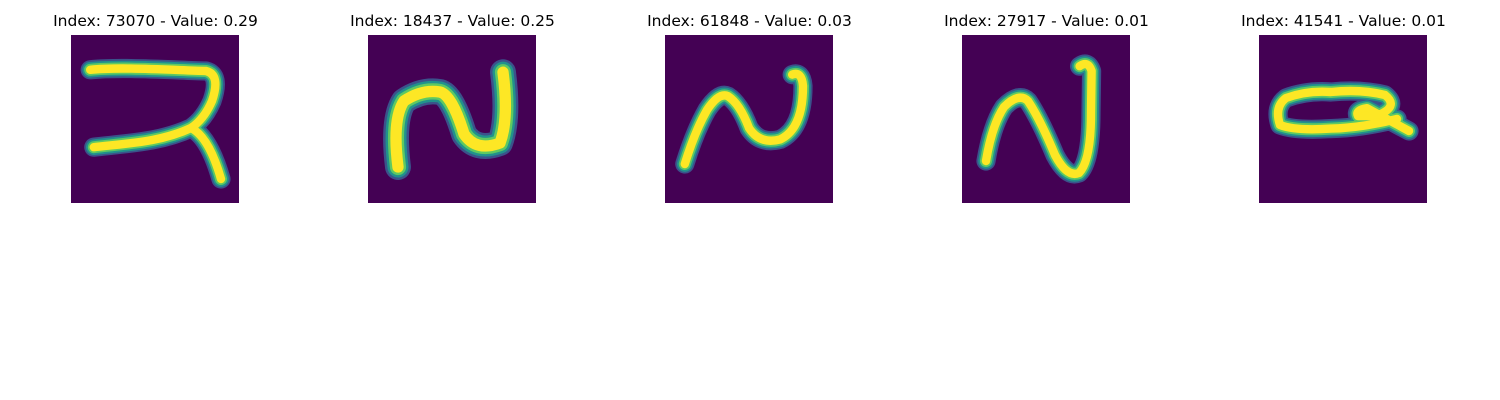 Image resolution: width=1500 pixels, height=400 pixels. I want to click on panel-title: Index: 18437 - Value: 0.25, so click(452, 21).